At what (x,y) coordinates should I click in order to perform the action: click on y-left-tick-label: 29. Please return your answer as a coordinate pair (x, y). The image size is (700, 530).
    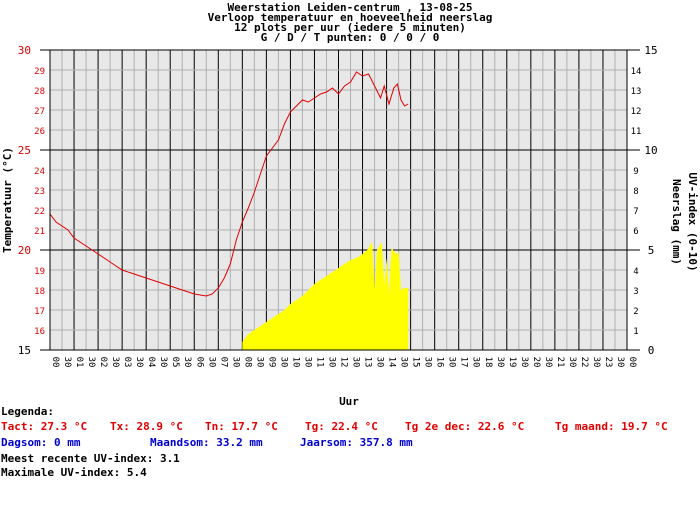
    Looking at the image, I should click on (39, 72).